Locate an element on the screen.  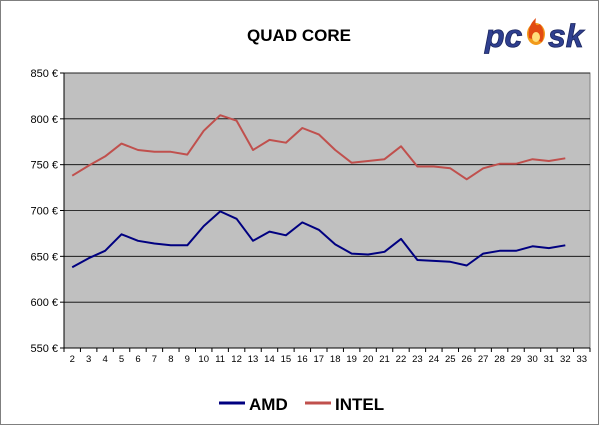
x-tick-label: 15 is located at coordinates (286, 359).